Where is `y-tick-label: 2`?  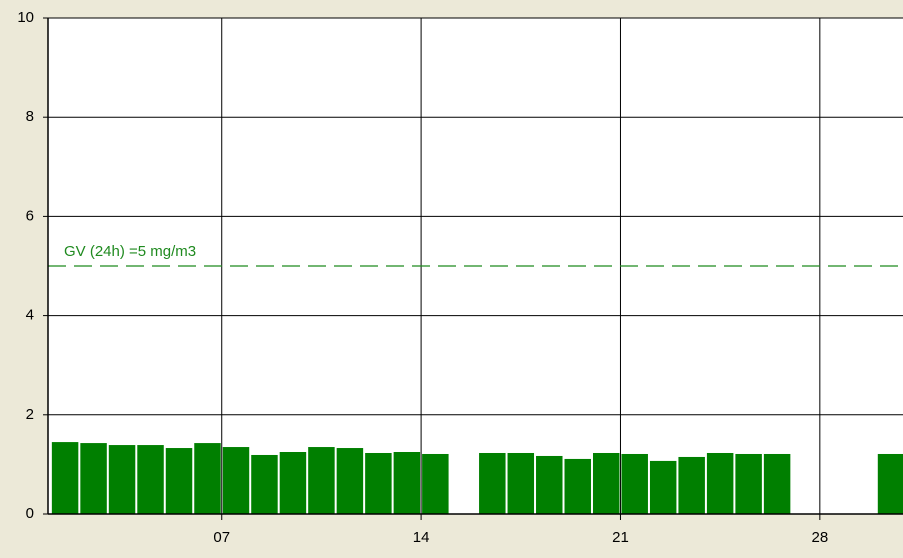
y-tick-label: 2 is located at coordinates (30, 414).